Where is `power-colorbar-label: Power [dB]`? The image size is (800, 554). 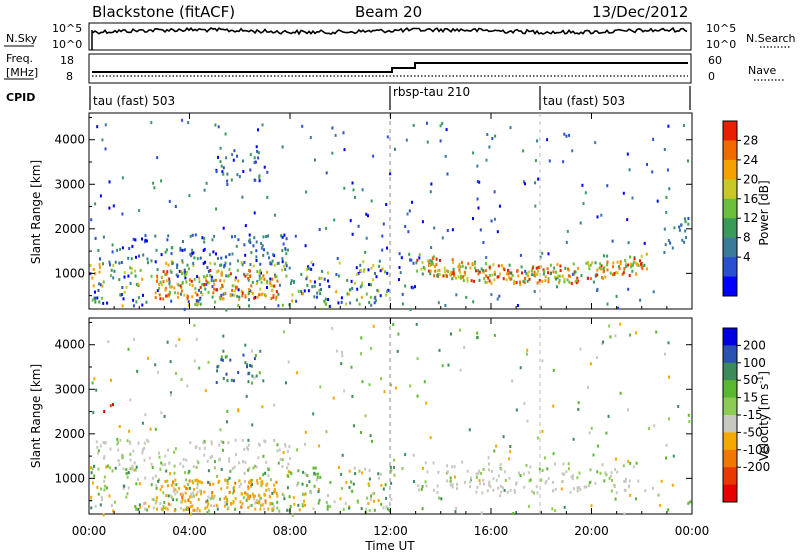 power-colorbar-label: Power [dB] is located at coordinates (764, 212).